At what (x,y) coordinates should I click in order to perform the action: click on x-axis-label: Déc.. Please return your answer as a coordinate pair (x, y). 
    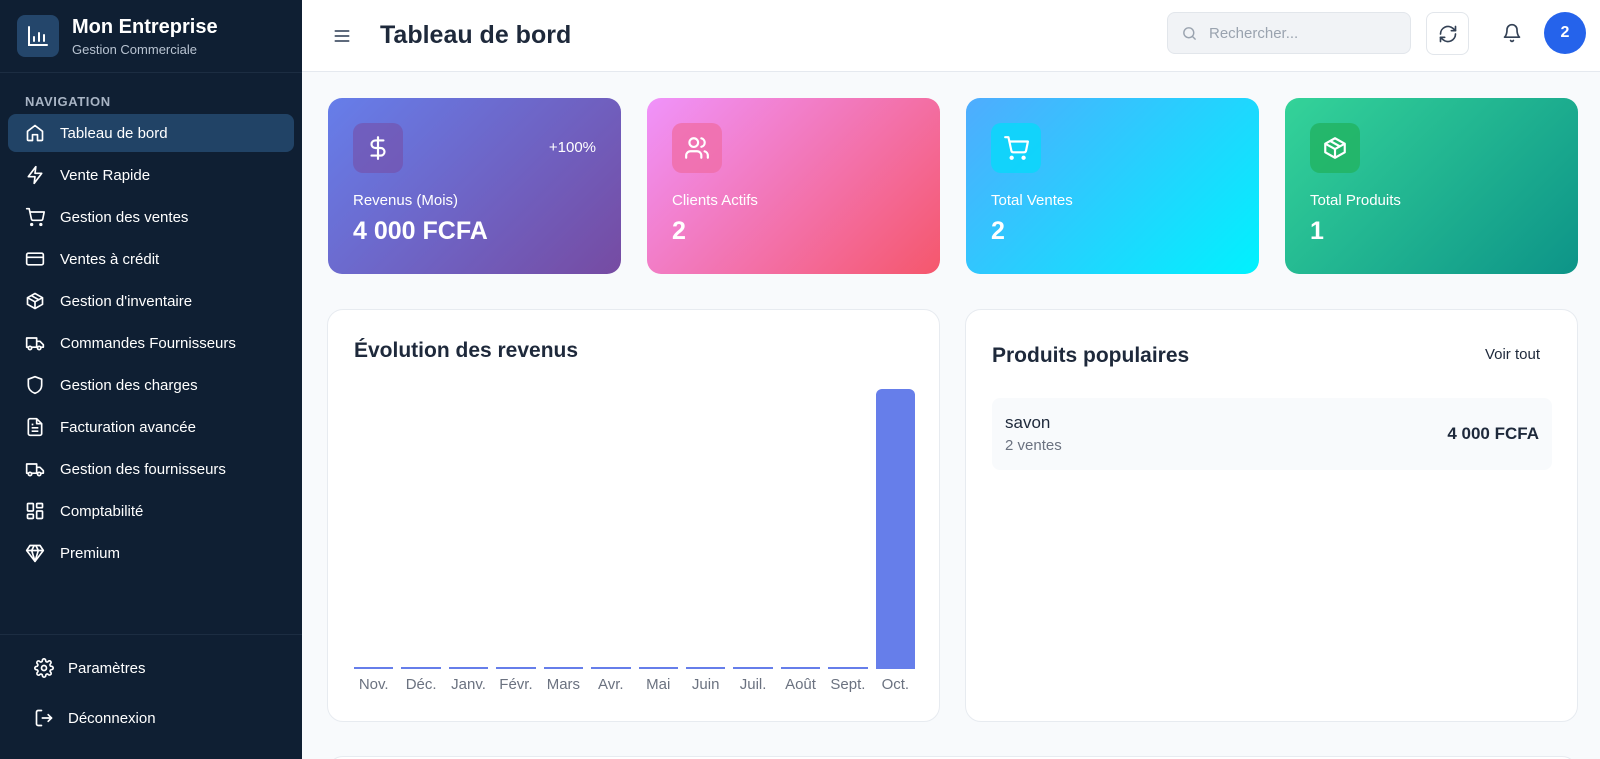
    Looking at the image, I should click on (421, 684).